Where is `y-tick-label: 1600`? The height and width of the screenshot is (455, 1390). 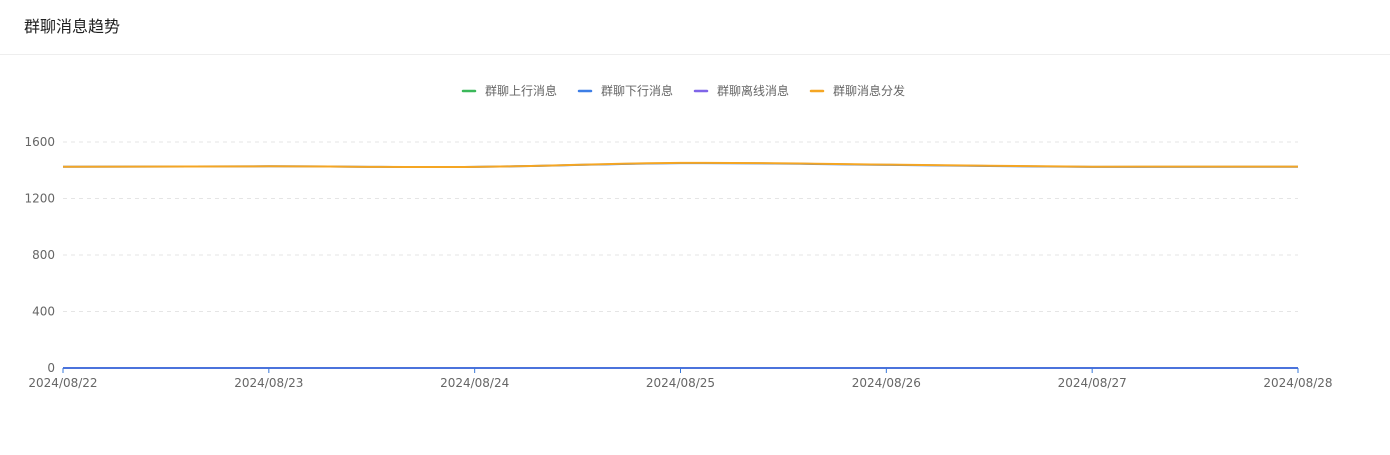 y-tick-label: 1600 is located at coordinates (39, 142).